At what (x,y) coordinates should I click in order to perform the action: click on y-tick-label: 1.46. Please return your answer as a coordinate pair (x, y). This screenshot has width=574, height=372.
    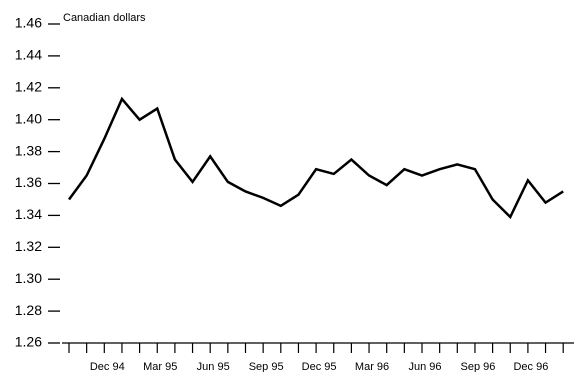
    Looking at the image, I should click on (28, 23).